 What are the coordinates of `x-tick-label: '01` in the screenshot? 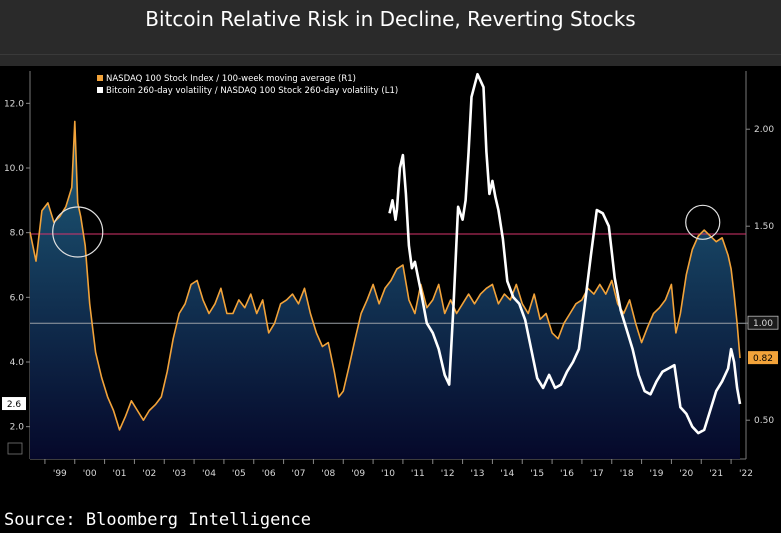 It's located at (120, 474).